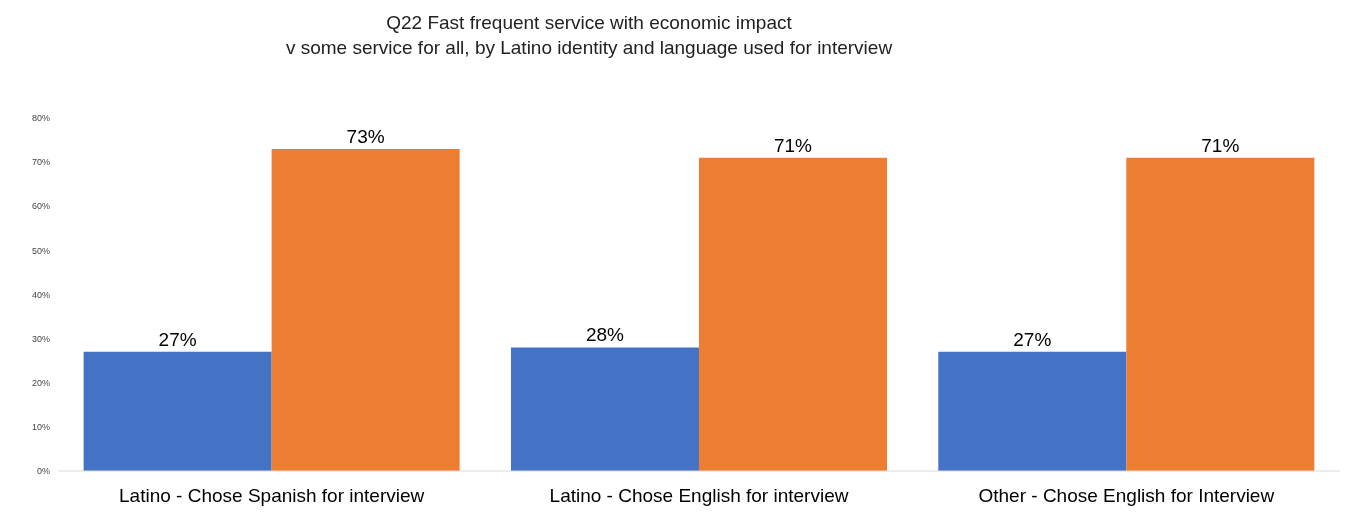 The height and width of the screenshot is (527, 1348). Describe the element at coordinates (365, 136) in the screenshot. I see `data-label: 73%` at that location.